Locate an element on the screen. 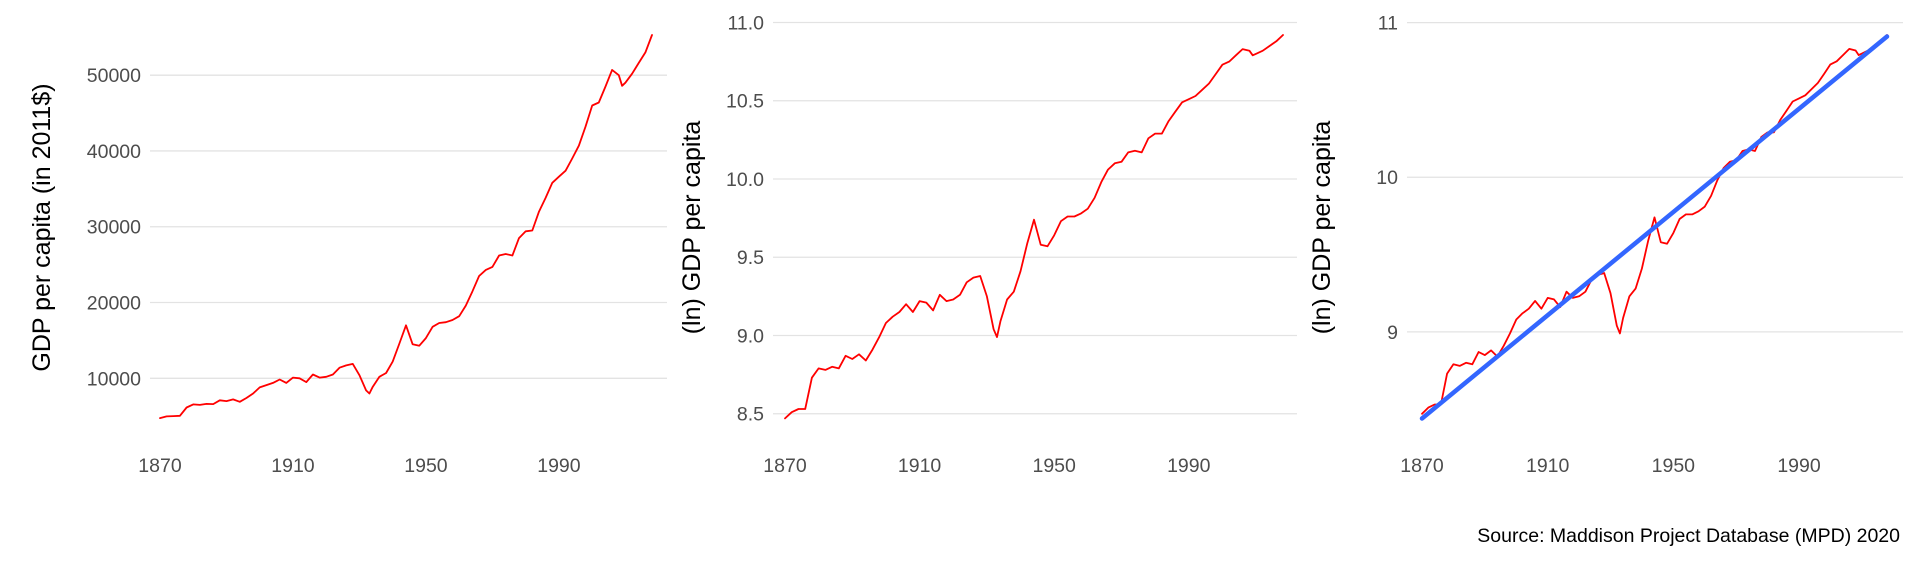  y-tick-label: 10.5 is located at coordinates (745, 102).